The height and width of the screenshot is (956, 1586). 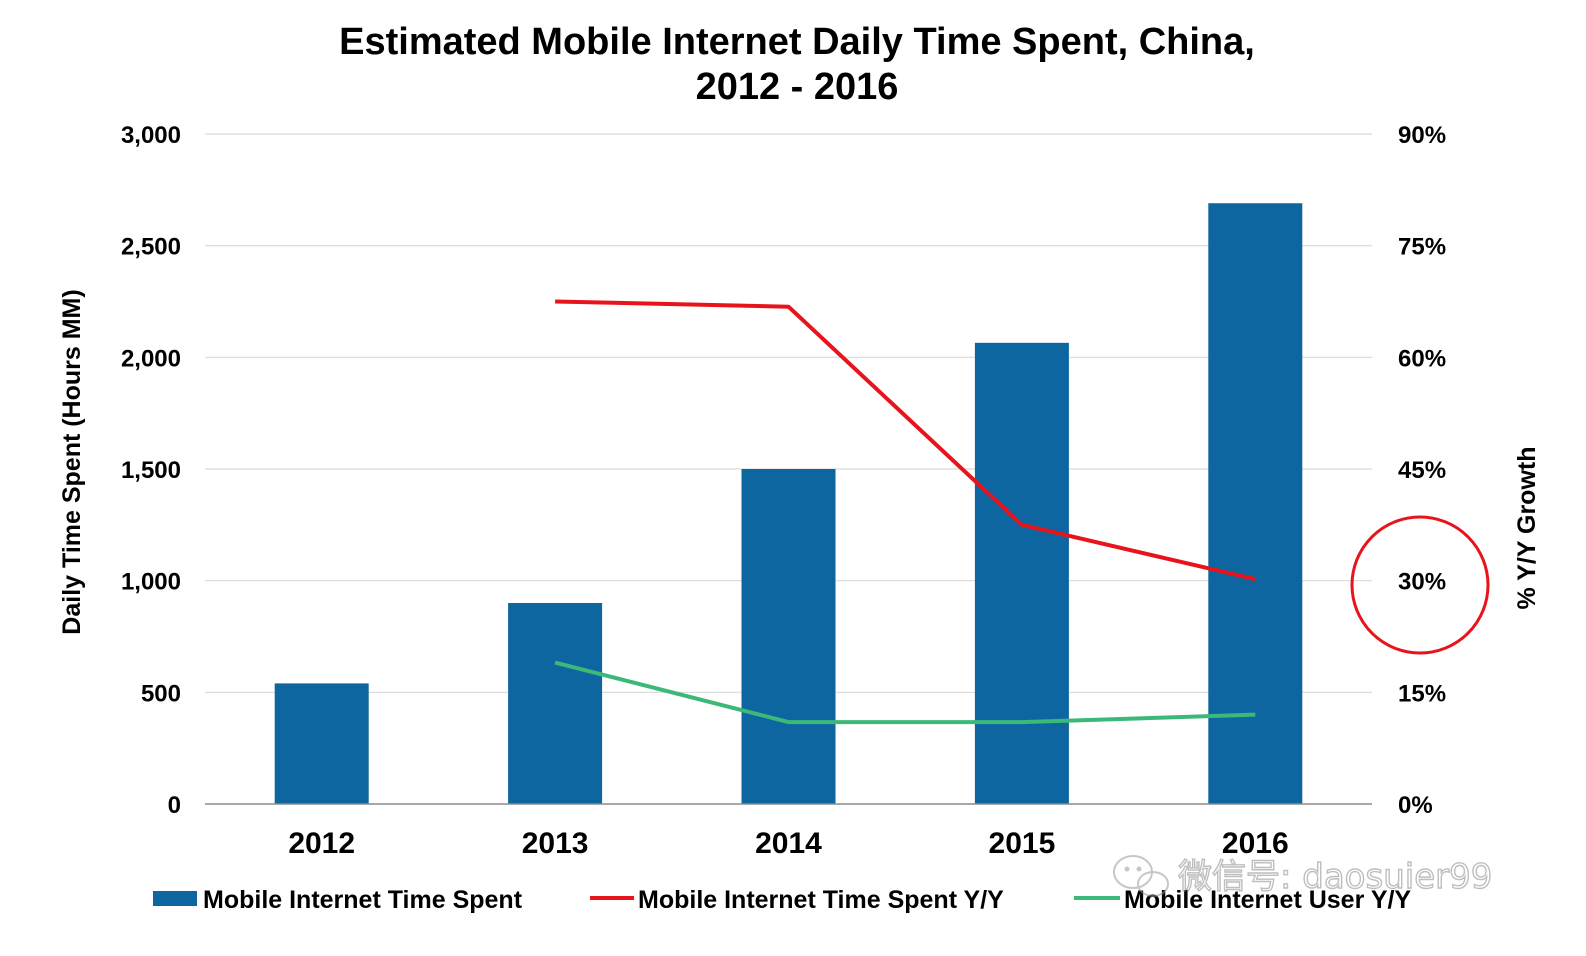 What do you see at coordinates (151, 358) in the screenshot?
I see `y-tick-label: 2,000` at bounding box center [151, 358].